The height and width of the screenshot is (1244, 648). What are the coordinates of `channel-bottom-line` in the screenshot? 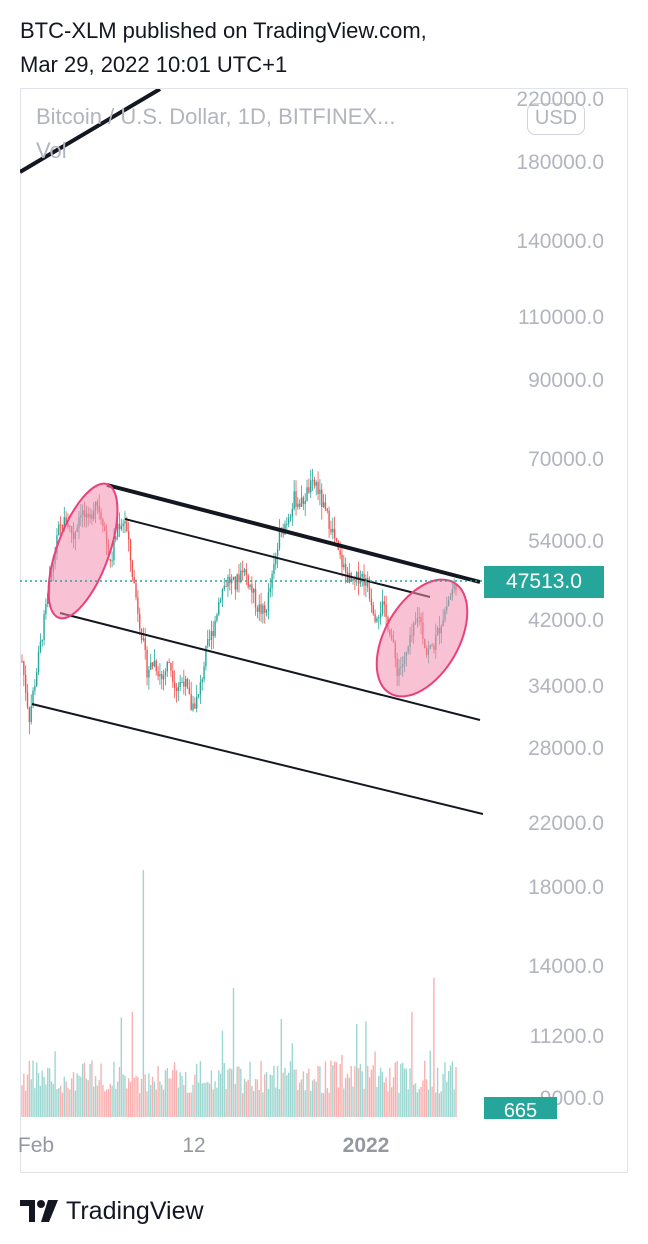 It's located at (257, 759).